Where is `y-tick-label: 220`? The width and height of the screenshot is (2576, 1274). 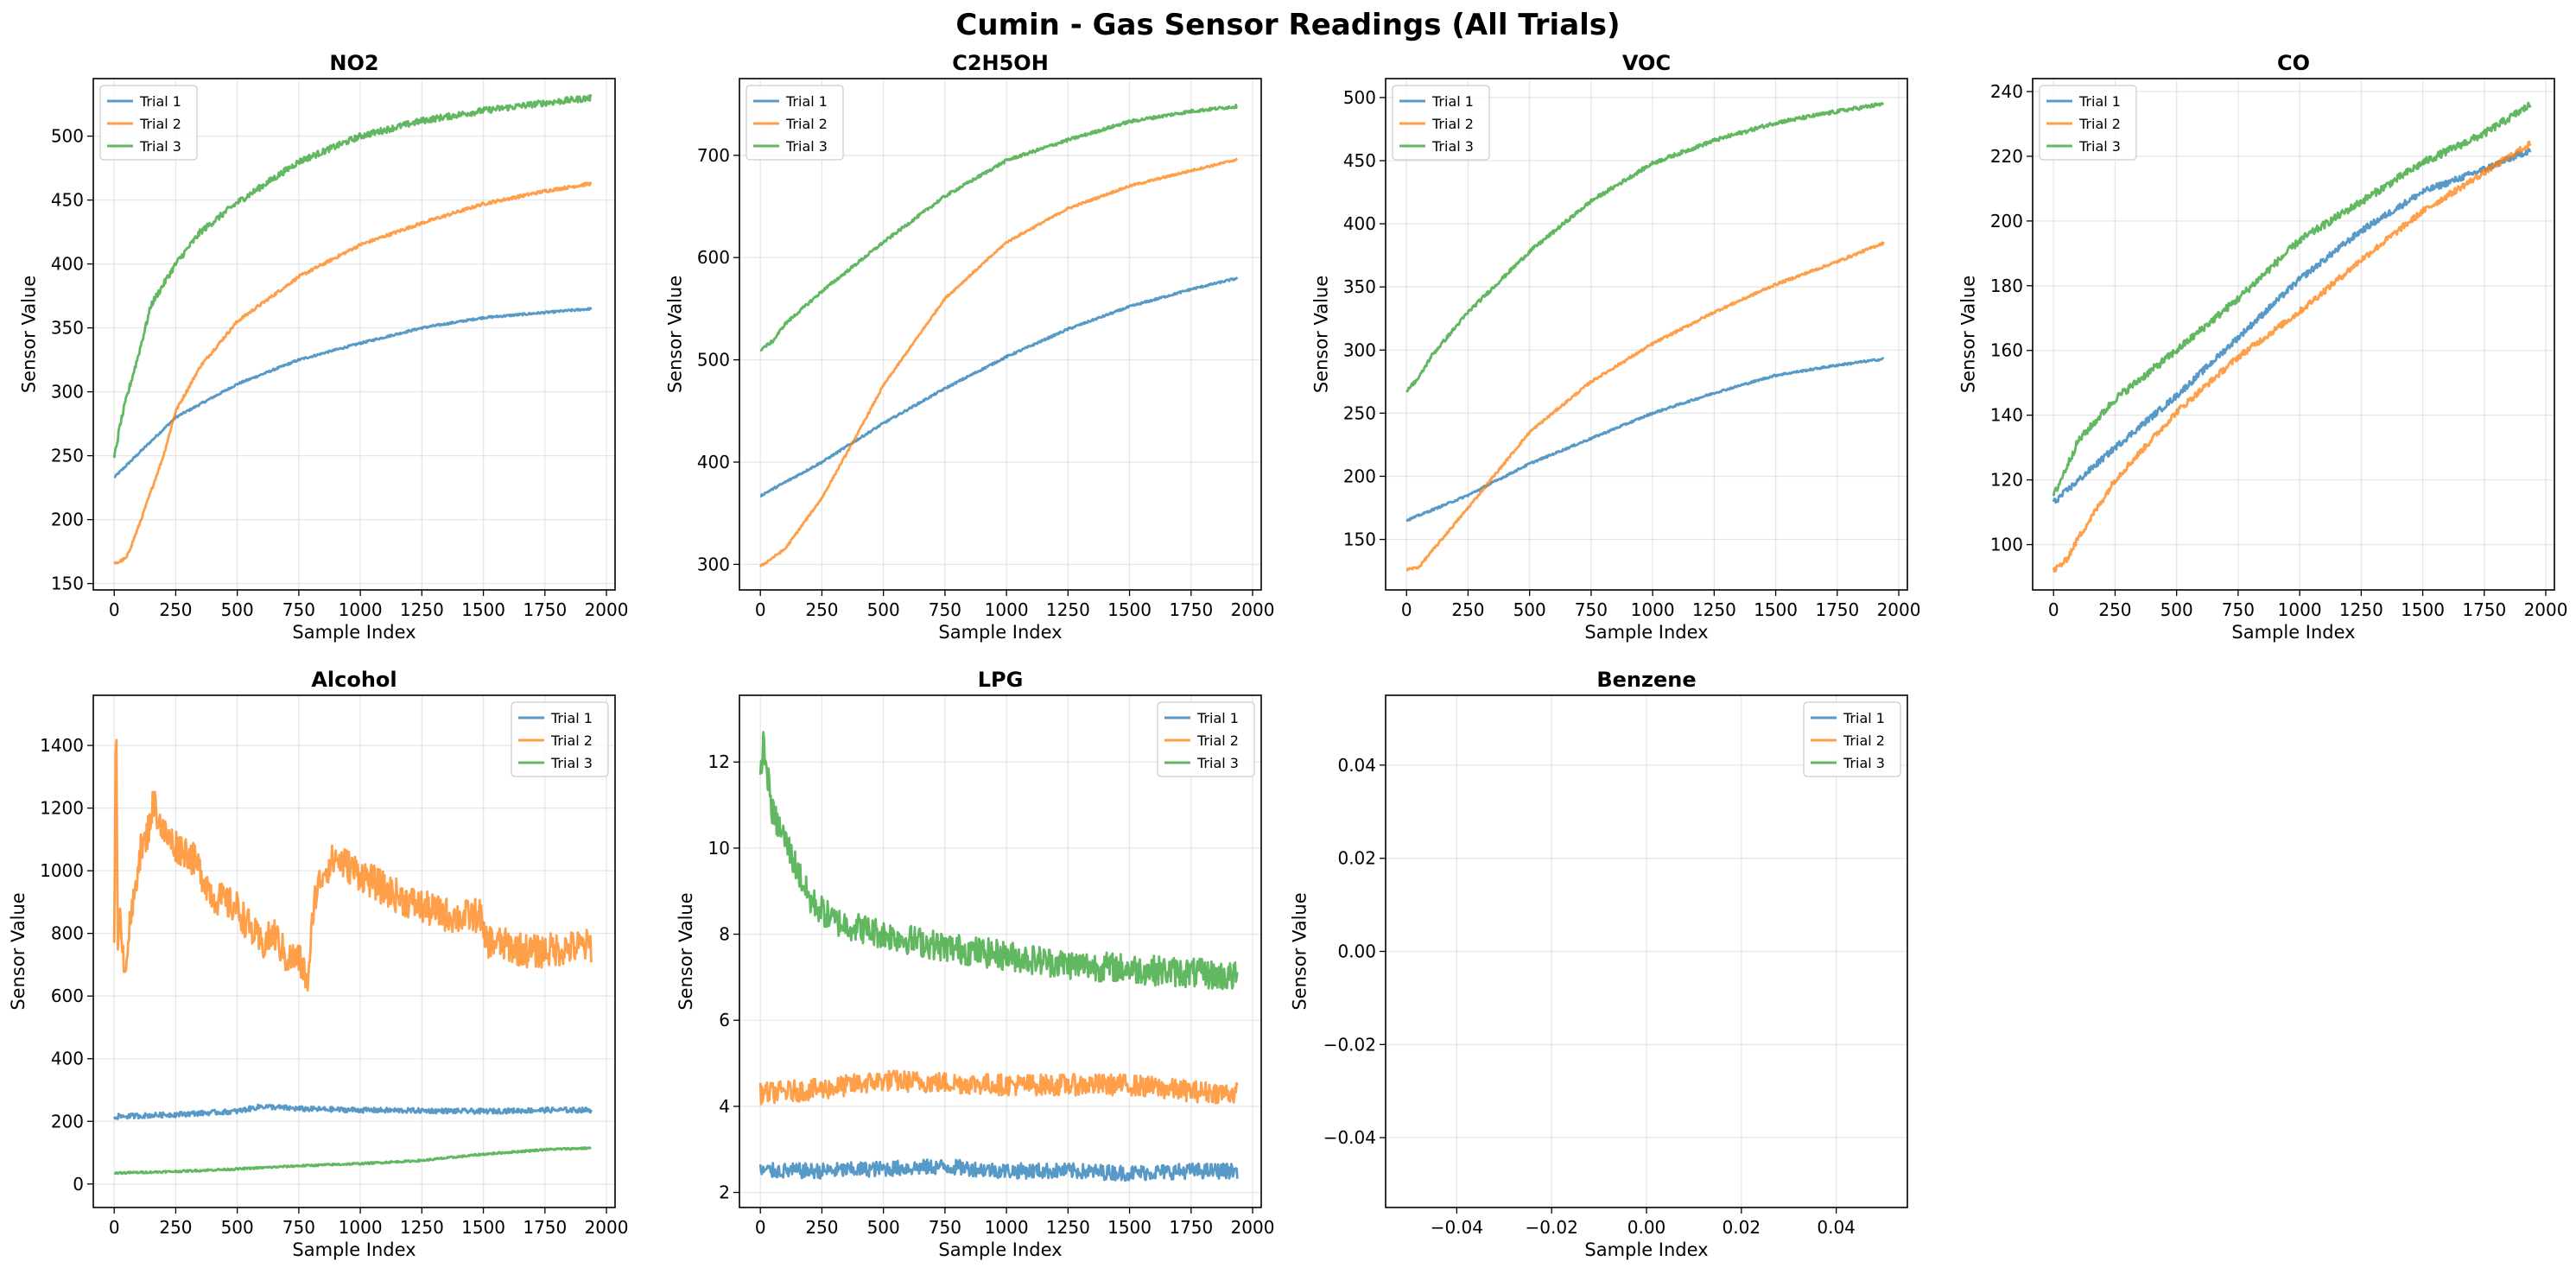 y-tick-label: 220 is located at coordinates (2006, 156).